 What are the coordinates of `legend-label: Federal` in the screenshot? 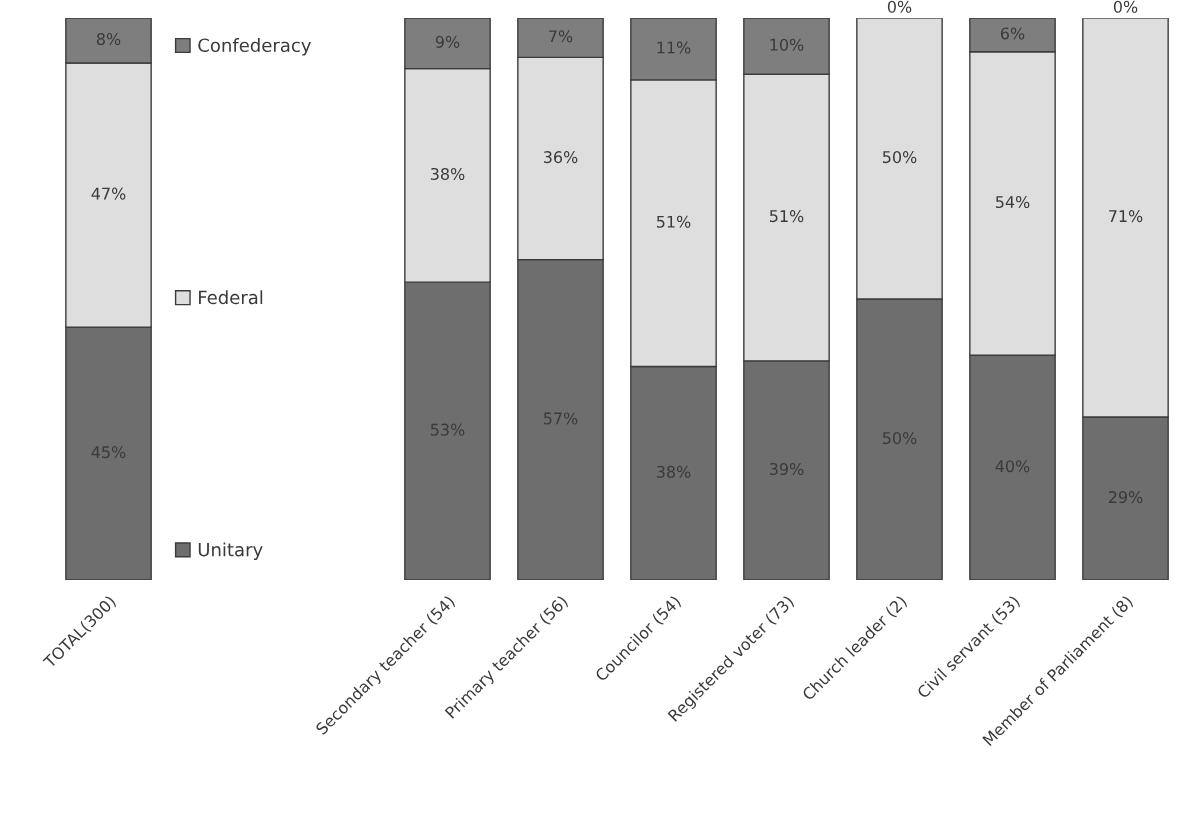 It's located at (231, 297).